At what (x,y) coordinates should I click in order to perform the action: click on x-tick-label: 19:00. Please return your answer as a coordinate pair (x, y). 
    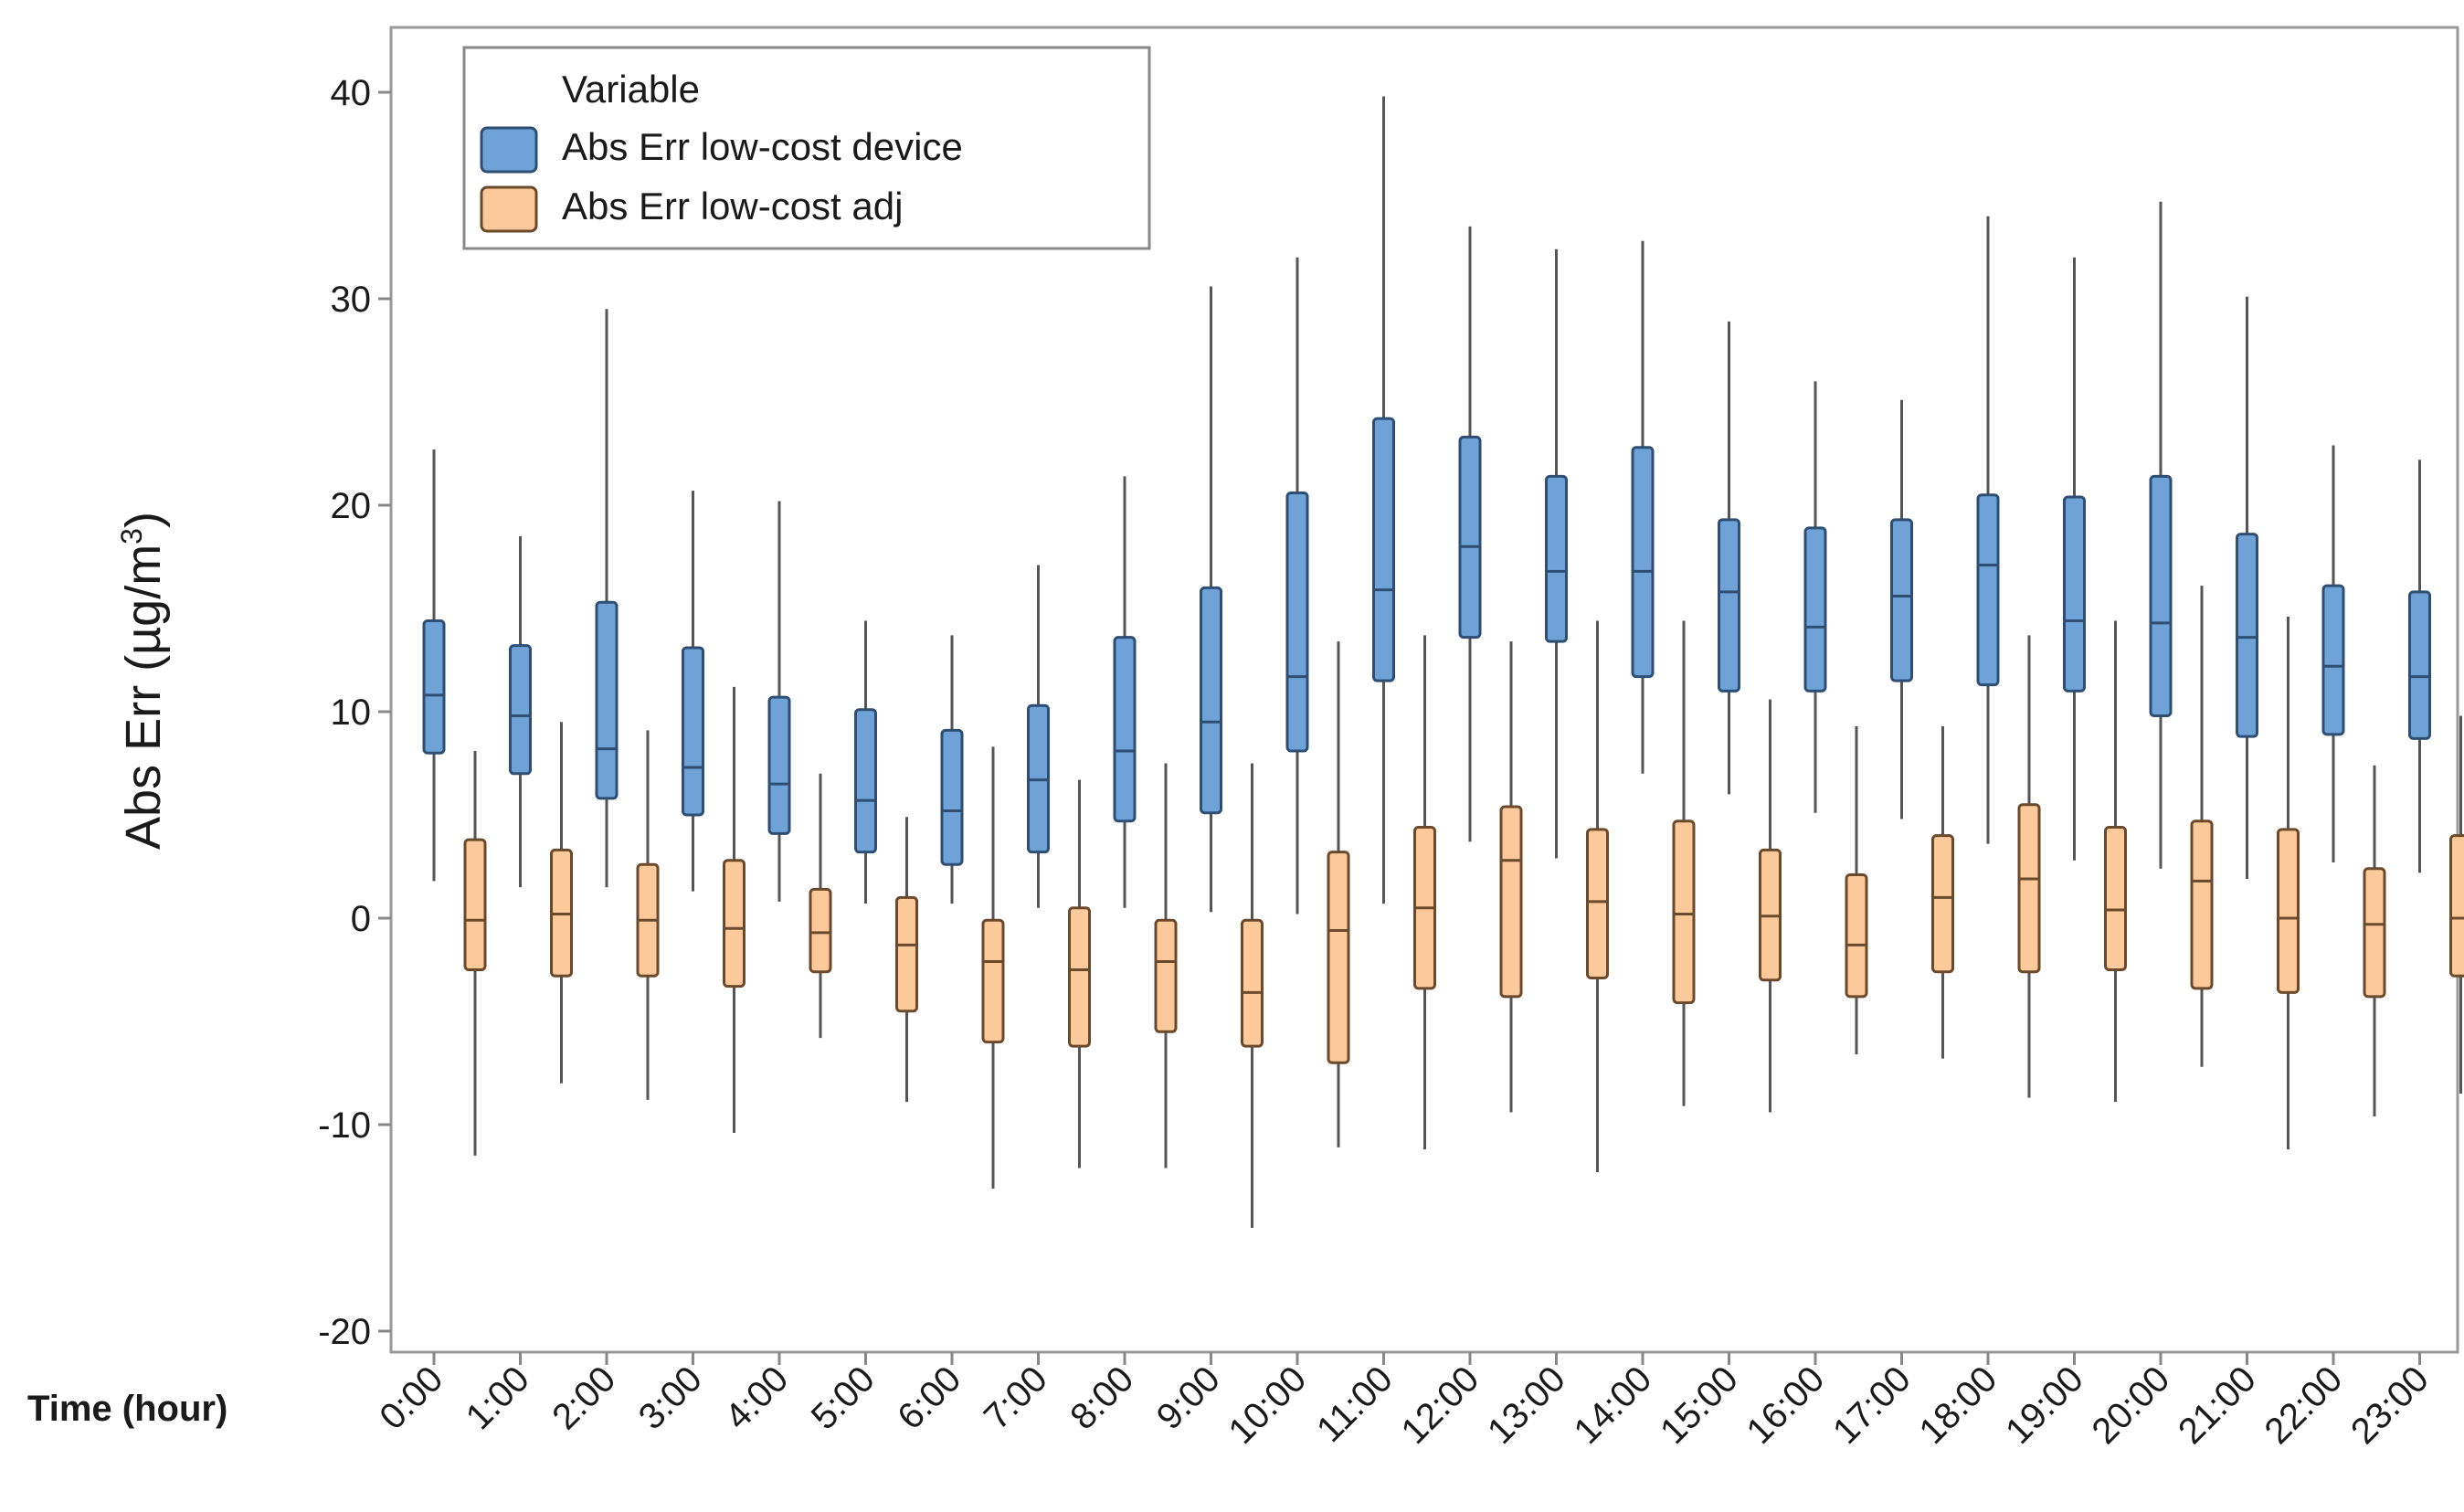
    Looking at the image, I should click on (2044, 1405).